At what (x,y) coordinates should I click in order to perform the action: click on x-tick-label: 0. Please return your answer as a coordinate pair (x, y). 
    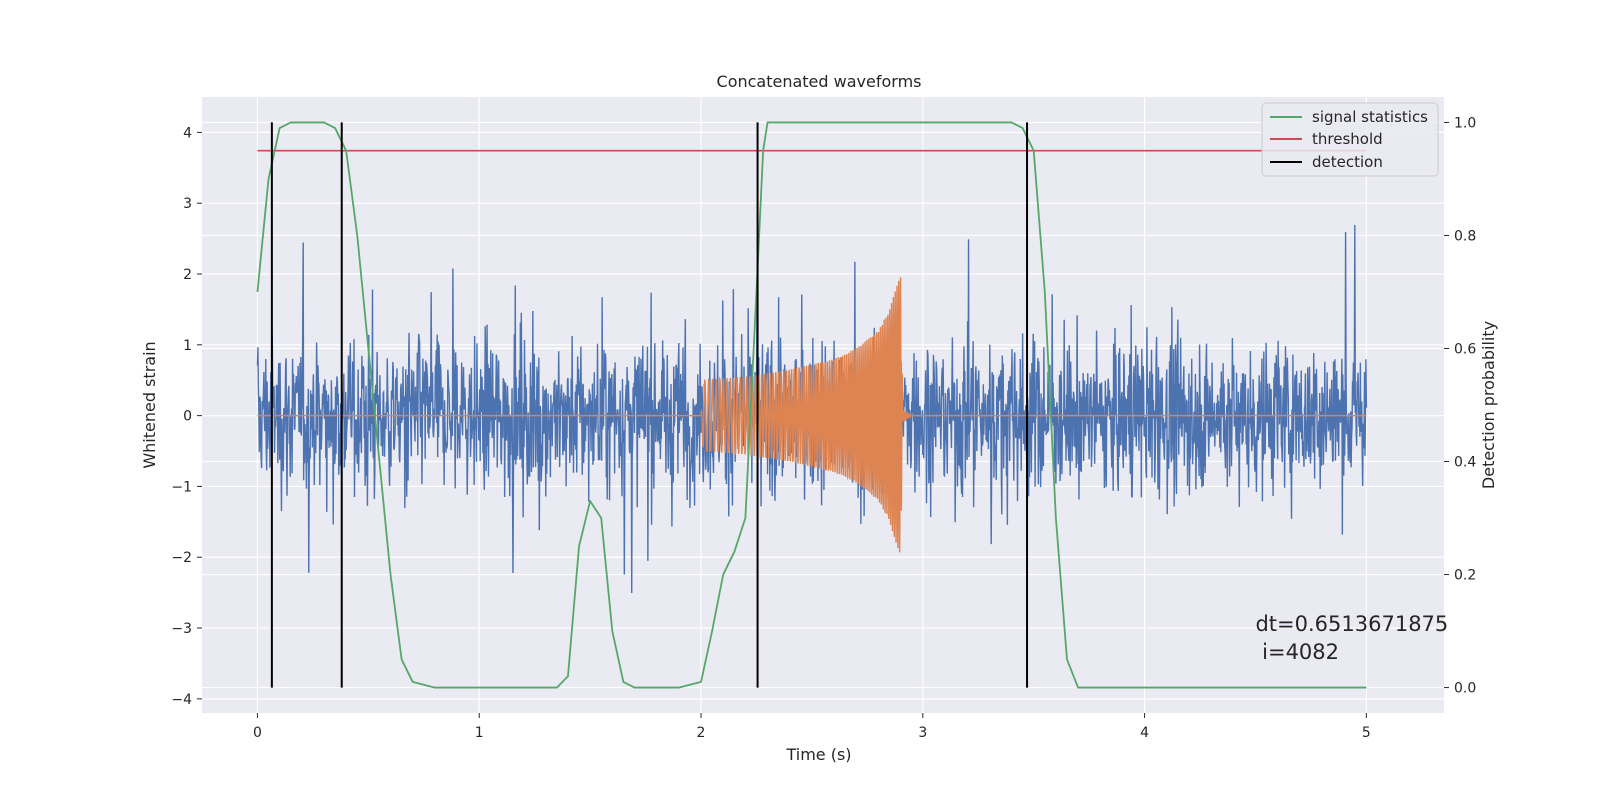
    Looking at the image, I should click on (257, 733).